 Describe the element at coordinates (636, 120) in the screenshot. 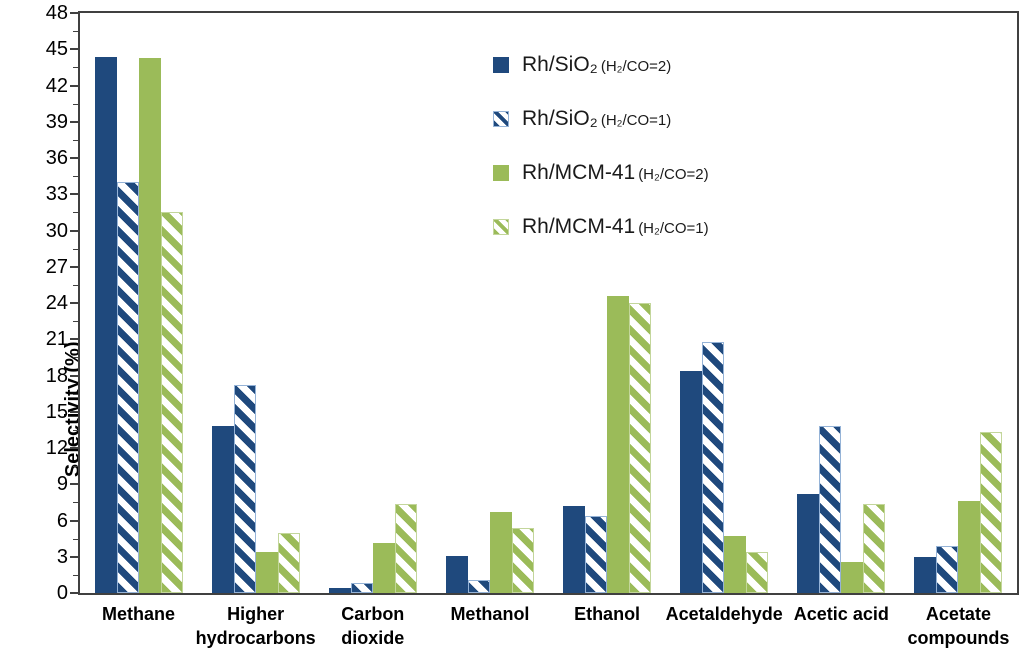

I see `legend-condition: (H₂/CO=1)` at that location.